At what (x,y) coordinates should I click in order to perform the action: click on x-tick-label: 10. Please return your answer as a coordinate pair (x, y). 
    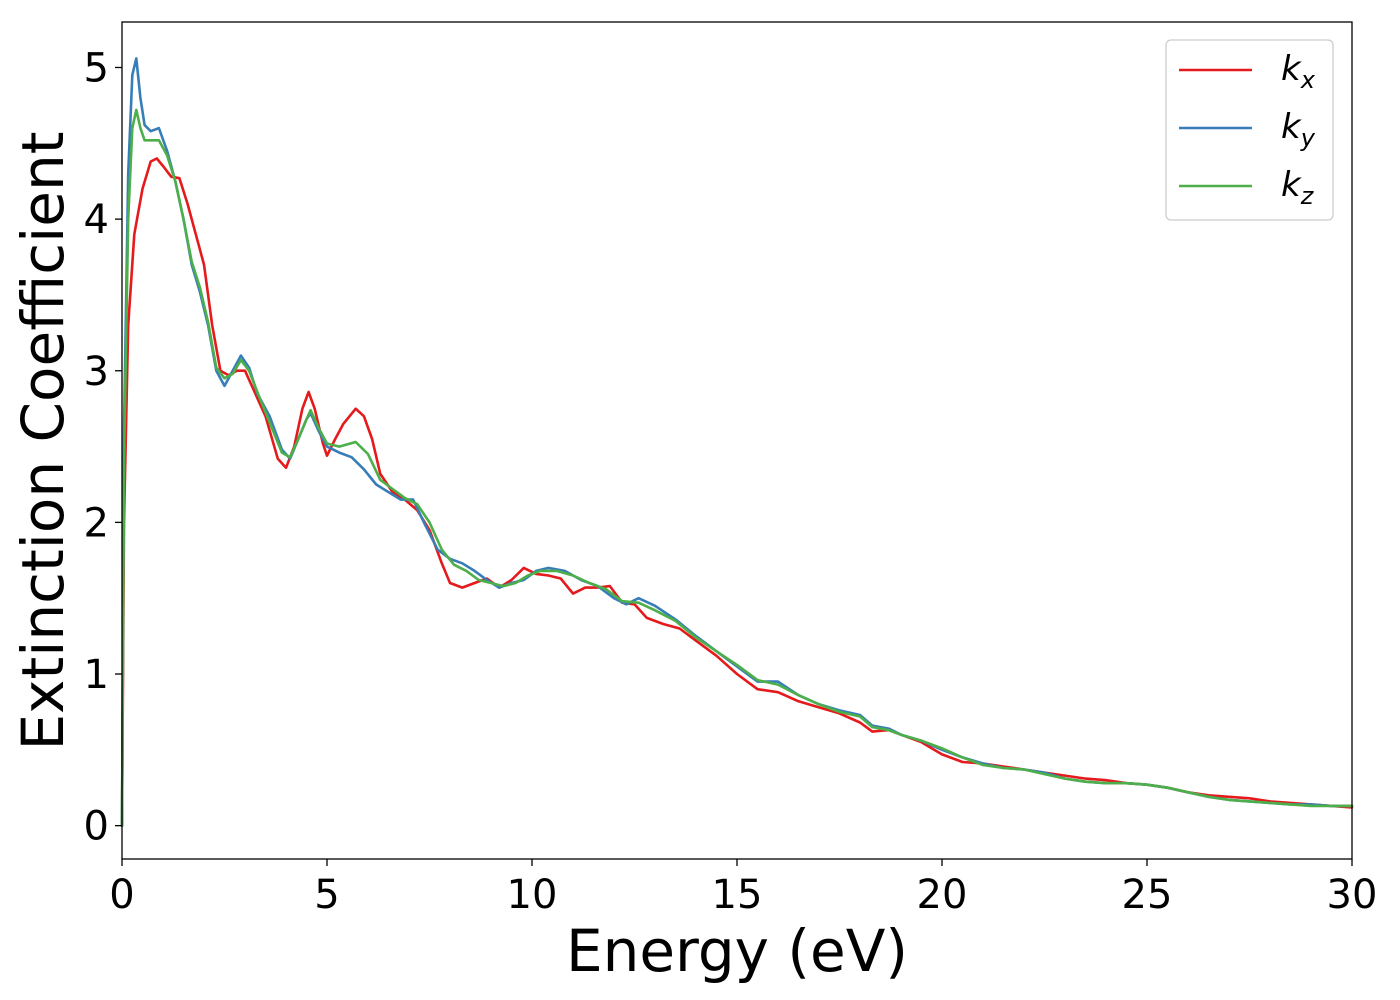
    Looking at the image, I should click on (532, 895).